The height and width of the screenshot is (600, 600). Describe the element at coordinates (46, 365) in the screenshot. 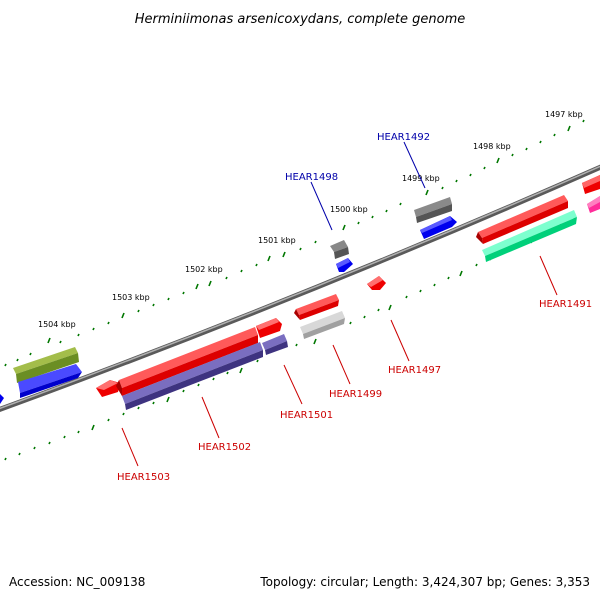

I see `gene-olive` at that location.